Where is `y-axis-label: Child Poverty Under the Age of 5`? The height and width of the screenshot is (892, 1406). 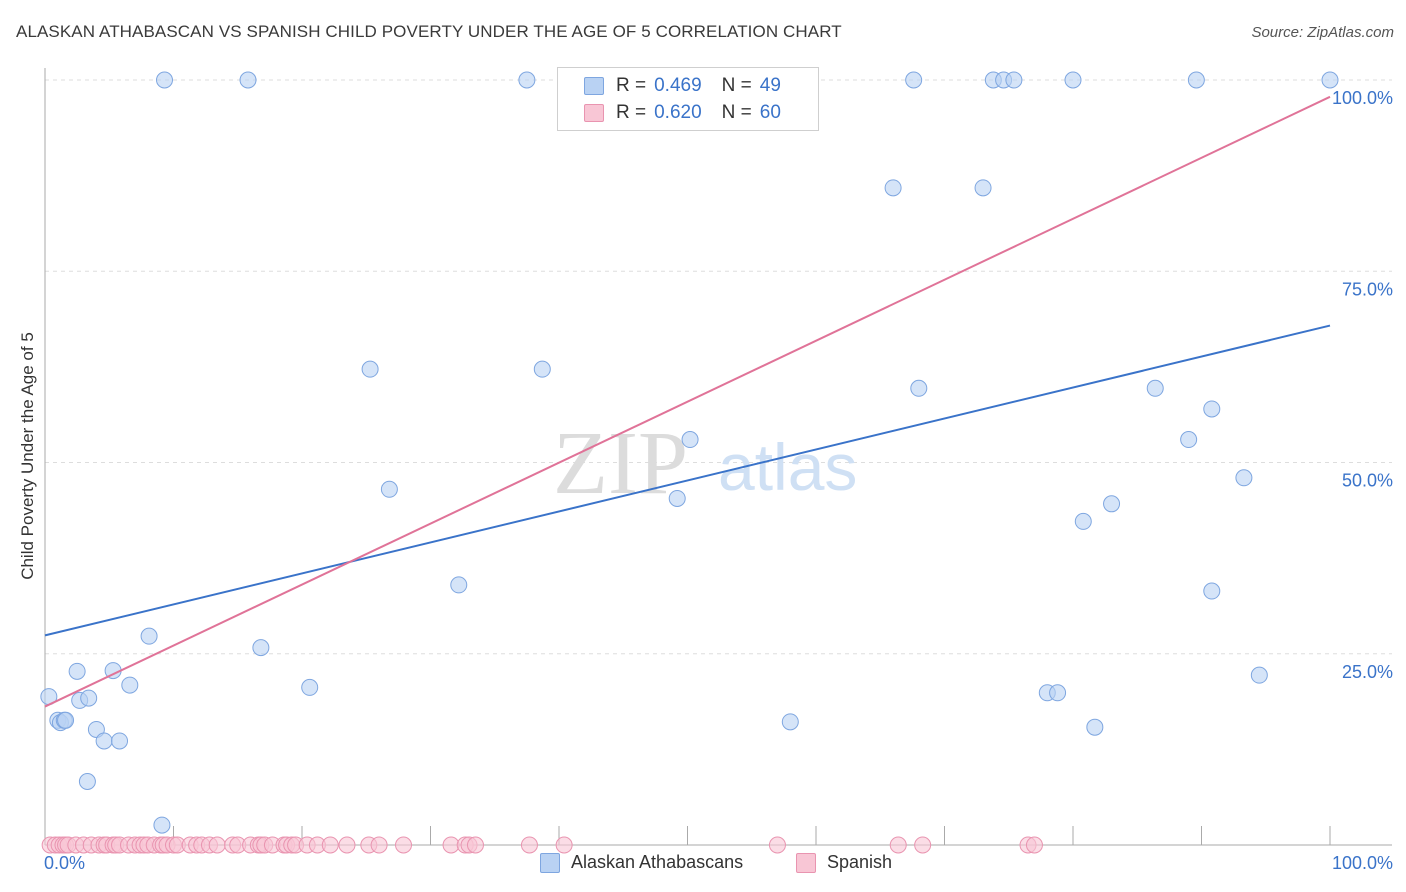 y-axis-label: Child Poverty Under the Age of 5 is located at coordinates (27, 456).